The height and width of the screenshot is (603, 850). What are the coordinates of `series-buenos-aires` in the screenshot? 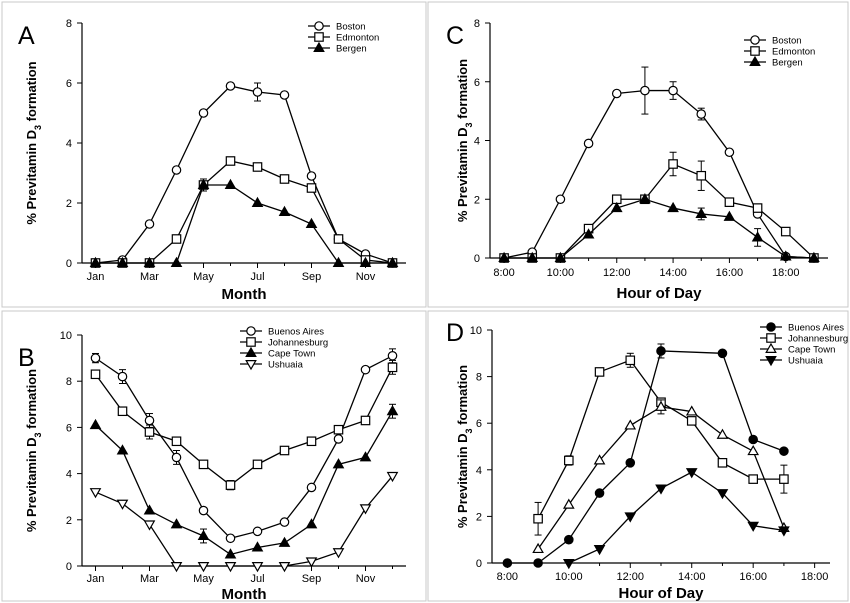 It's located at (244, 446).